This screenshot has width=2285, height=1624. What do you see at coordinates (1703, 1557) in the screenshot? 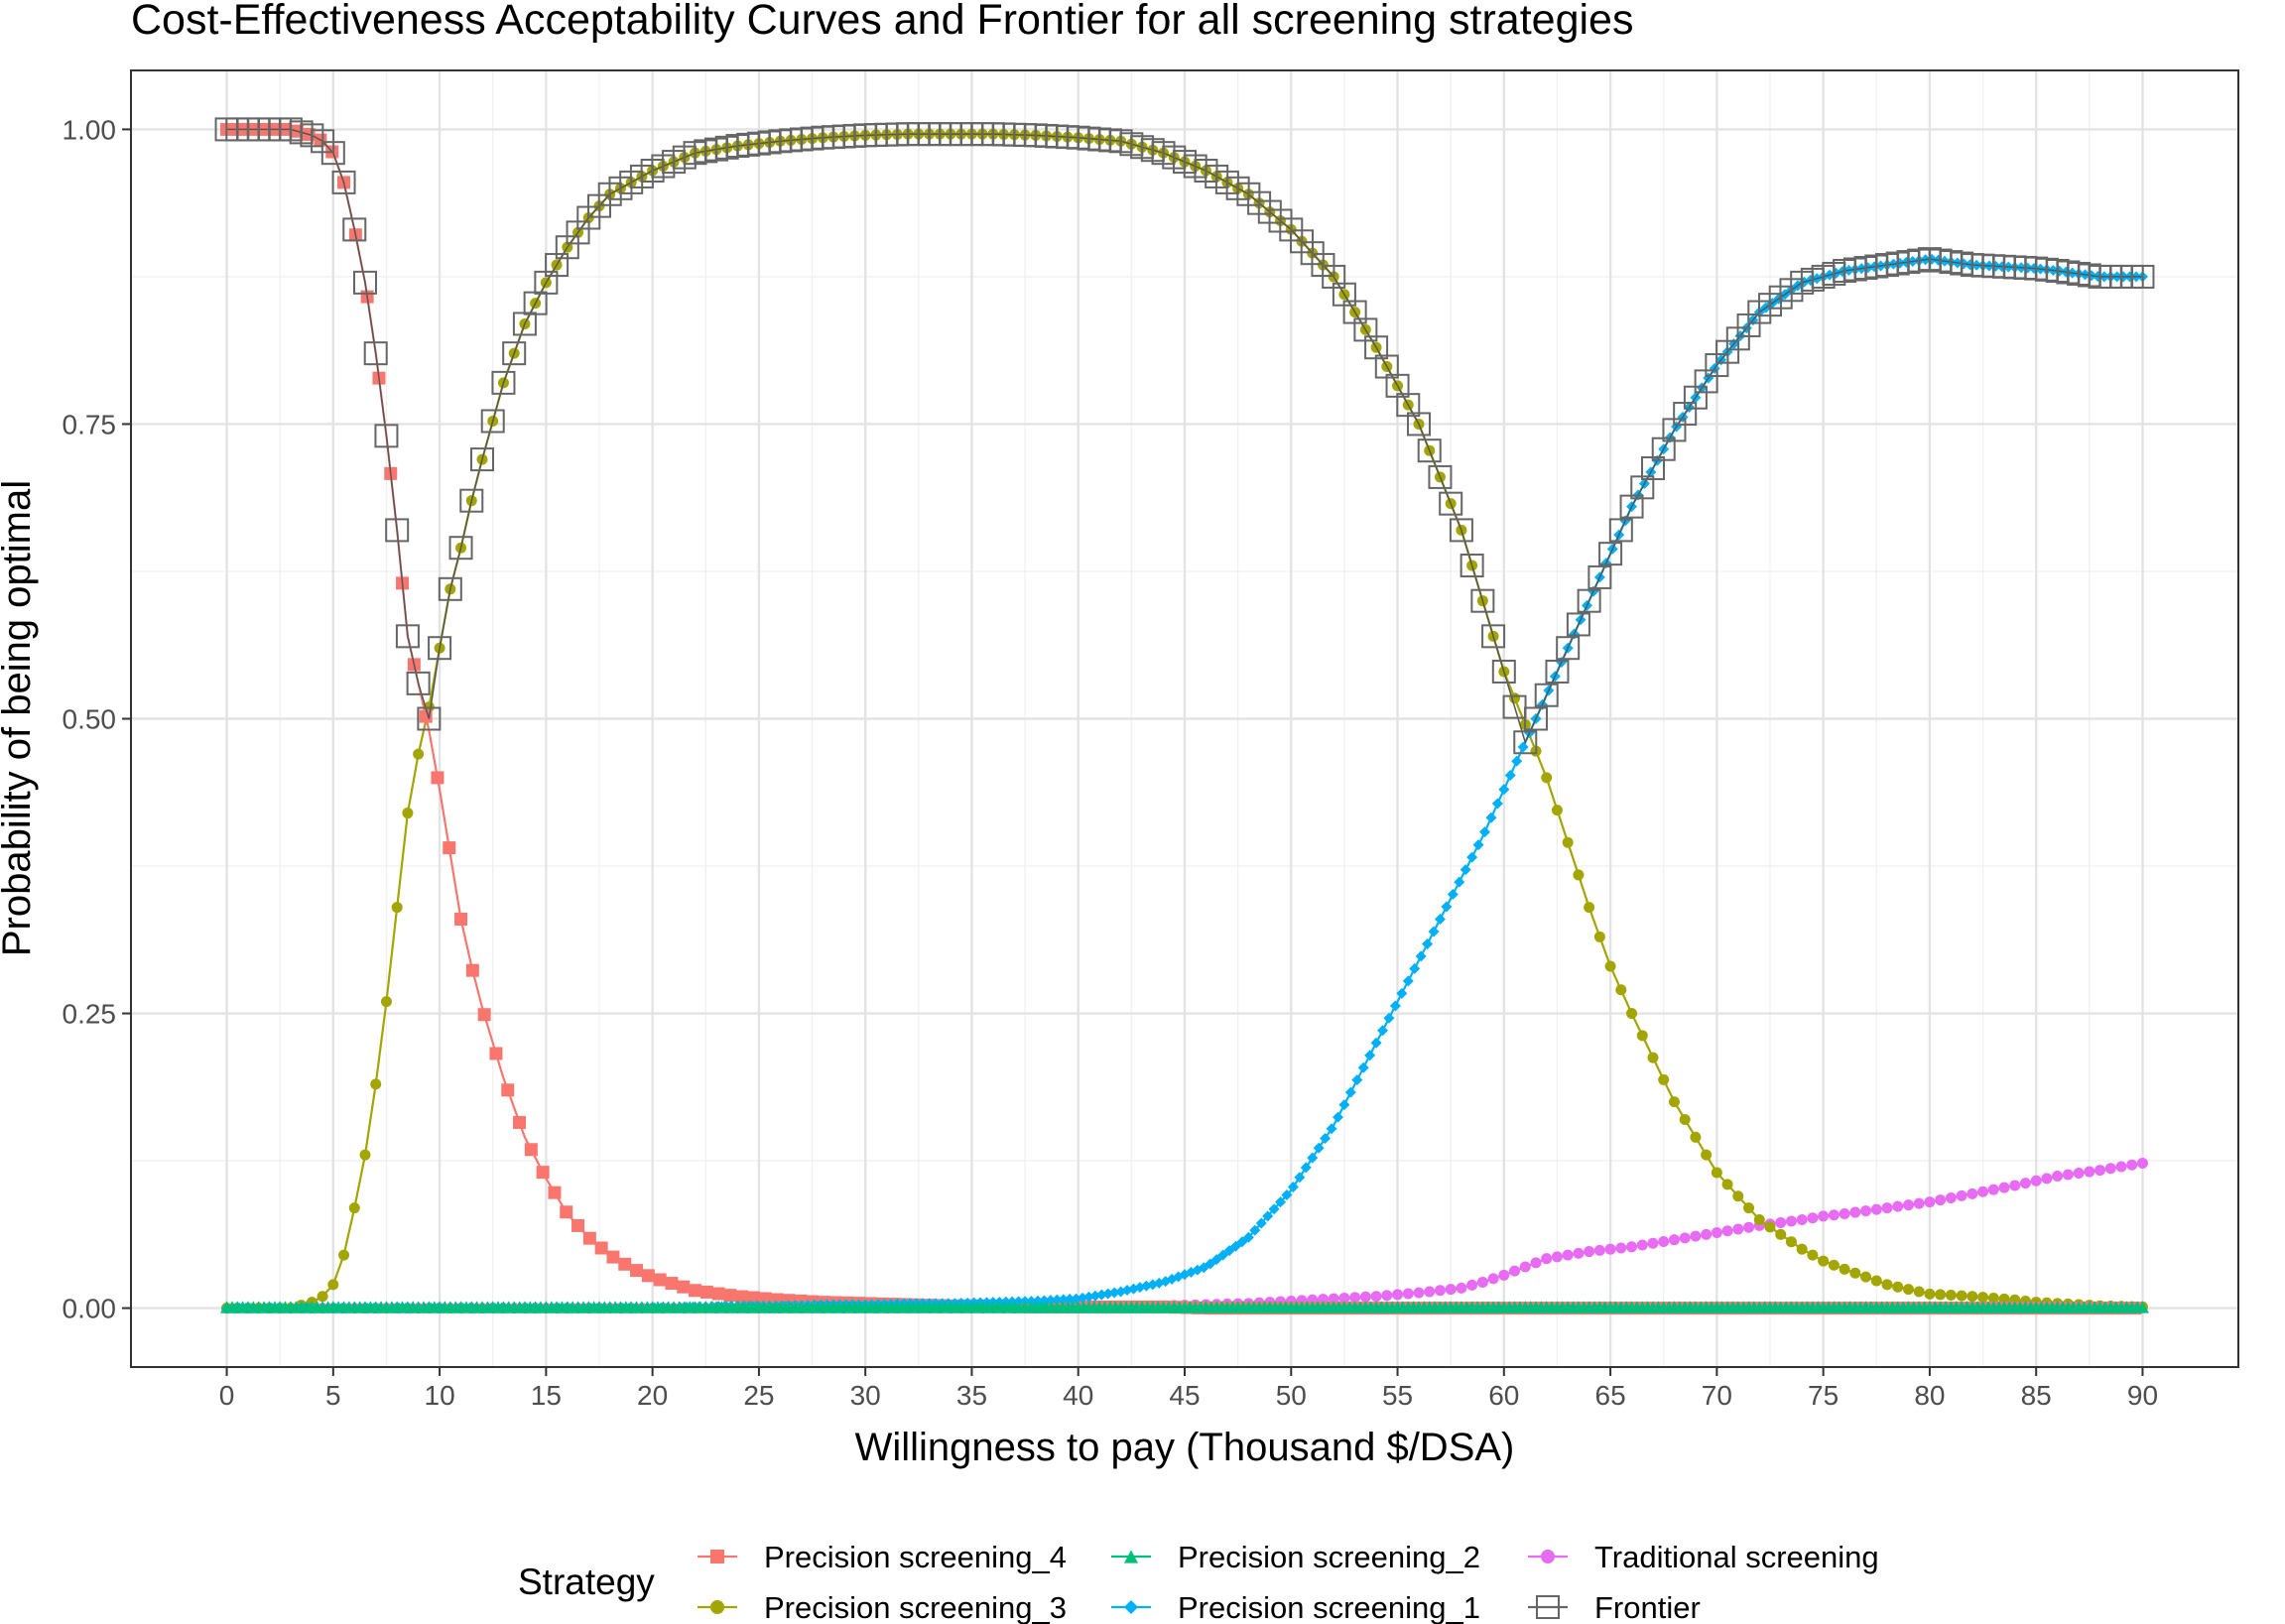
I see `legend-item-traditional-screening: Traditional screening` at bounding box center [1703, 1557].